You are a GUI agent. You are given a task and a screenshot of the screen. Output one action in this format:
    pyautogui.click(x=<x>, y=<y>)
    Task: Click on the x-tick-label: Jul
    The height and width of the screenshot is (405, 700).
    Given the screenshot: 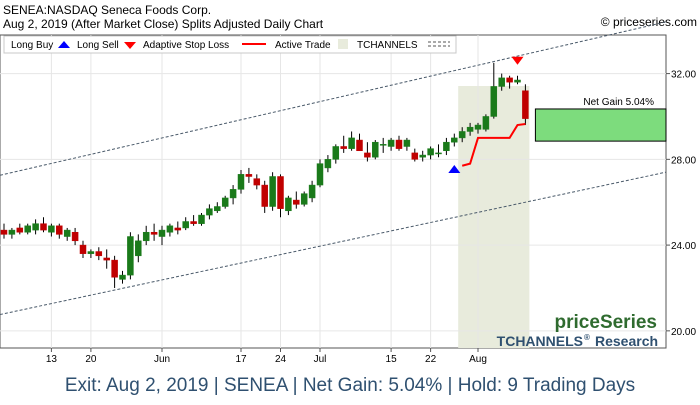 What is the action you would take?
    pyautogui.click(x=320, y=359)
    